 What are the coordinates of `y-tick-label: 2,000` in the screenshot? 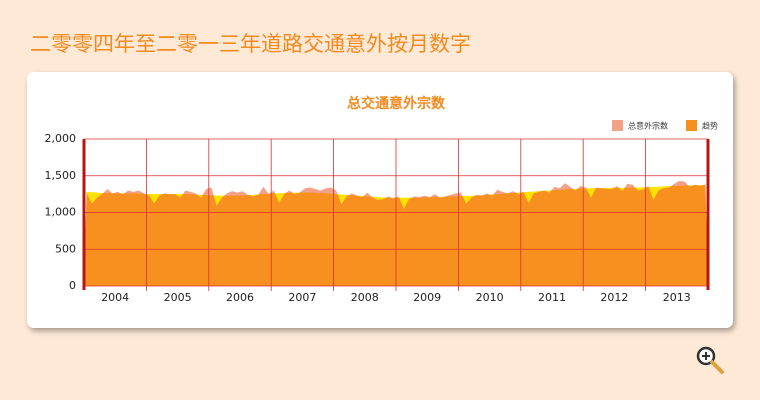 It's located at (61, 138).